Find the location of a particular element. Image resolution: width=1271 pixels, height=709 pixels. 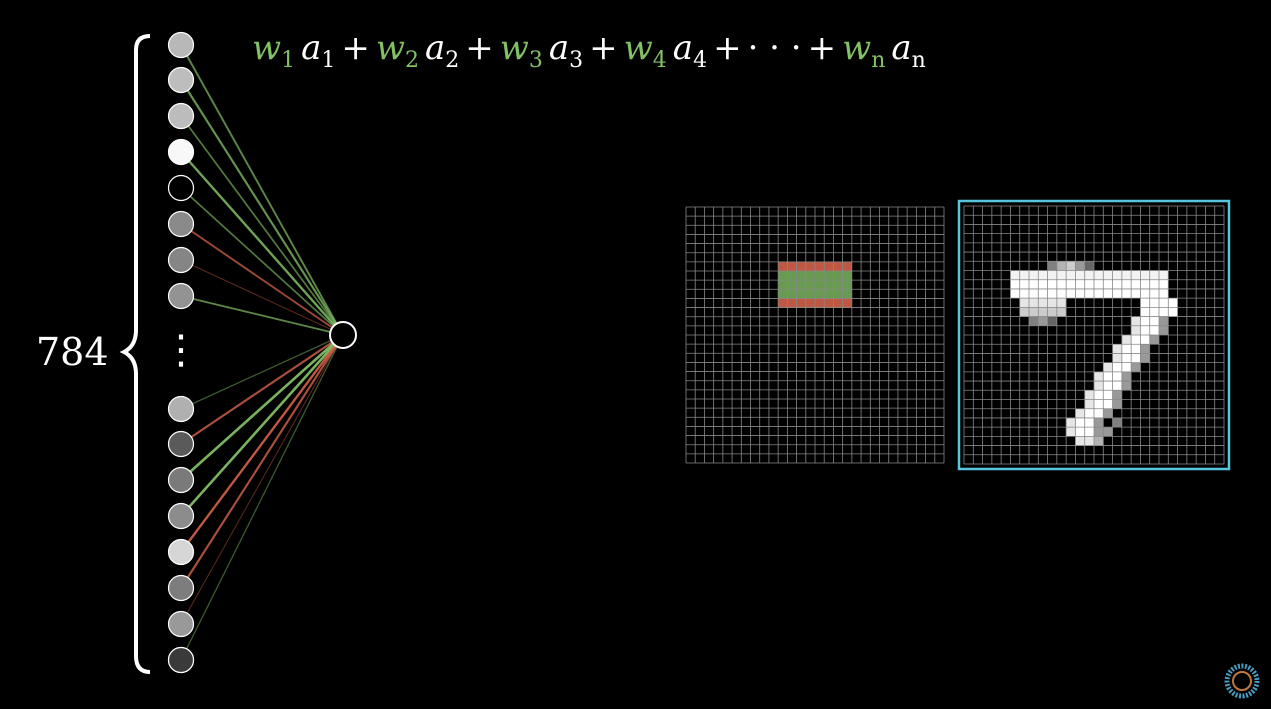

activation-symbol: a1 is located at coordinates (318, 50).